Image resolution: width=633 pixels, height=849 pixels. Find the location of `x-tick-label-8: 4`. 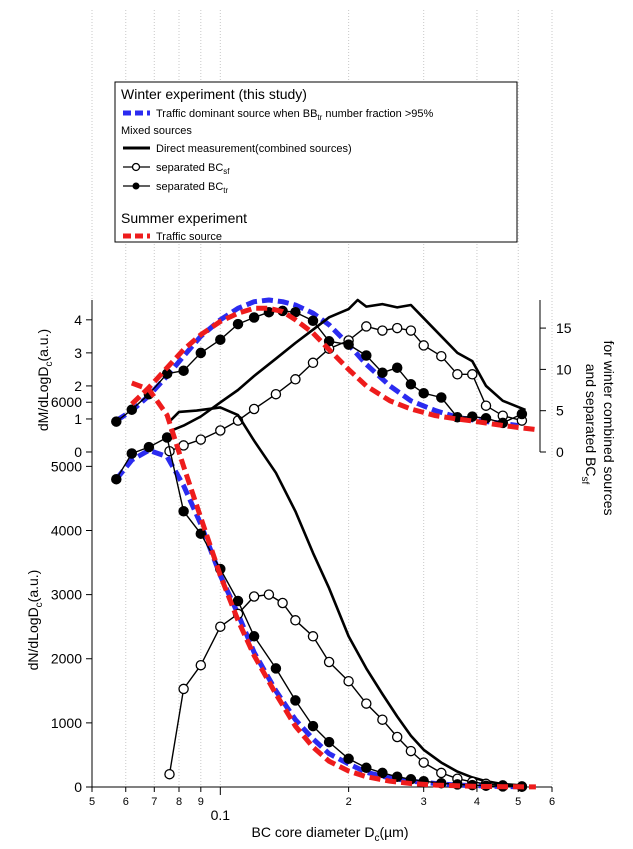

x-tick-label-8: 4 is located at coordinates (477, 802).